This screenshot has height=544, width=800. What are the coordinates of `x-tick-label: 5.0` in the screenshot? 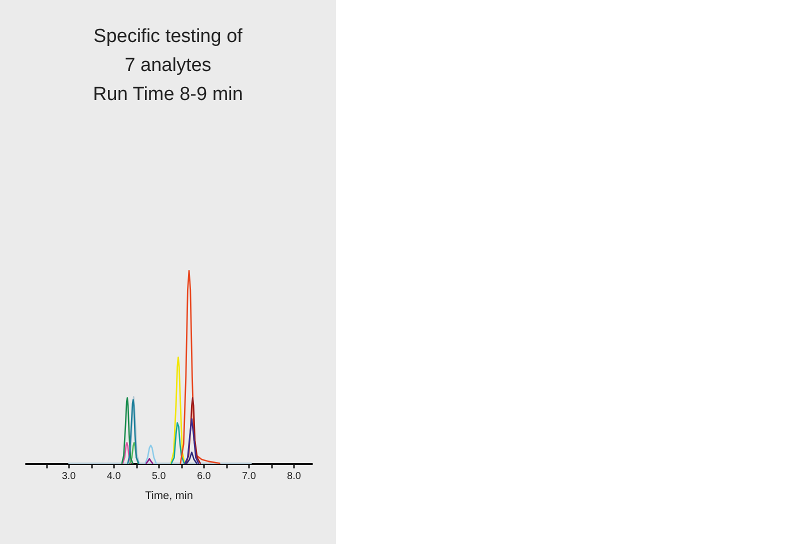 It's located at (159, 476).